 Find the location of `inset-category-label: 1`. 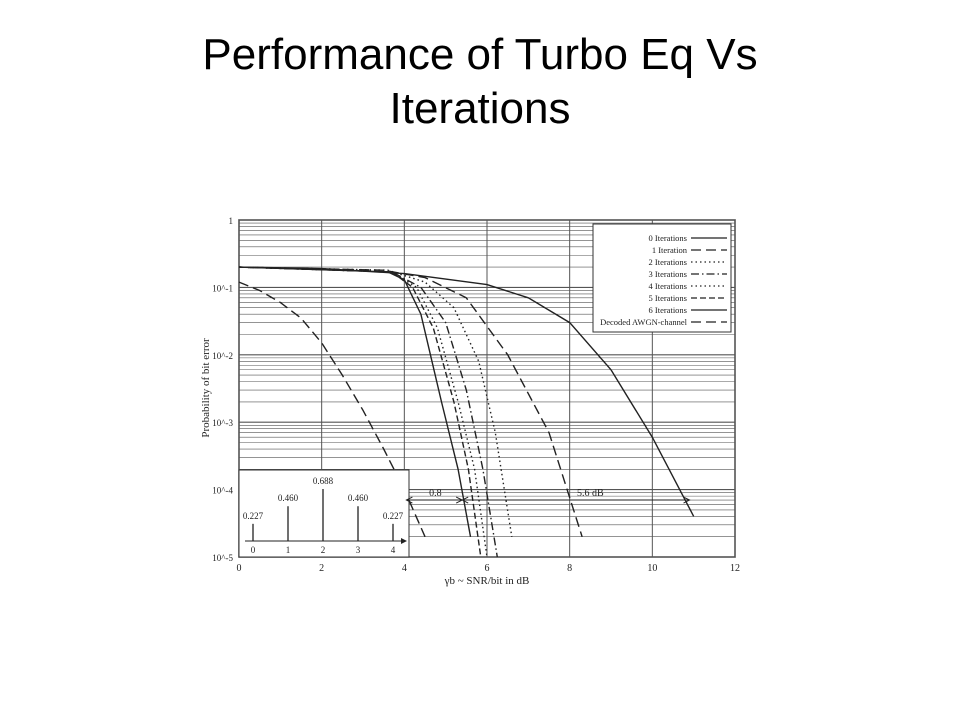

inset-category-label: 1 is located at coordinates (288, 550).